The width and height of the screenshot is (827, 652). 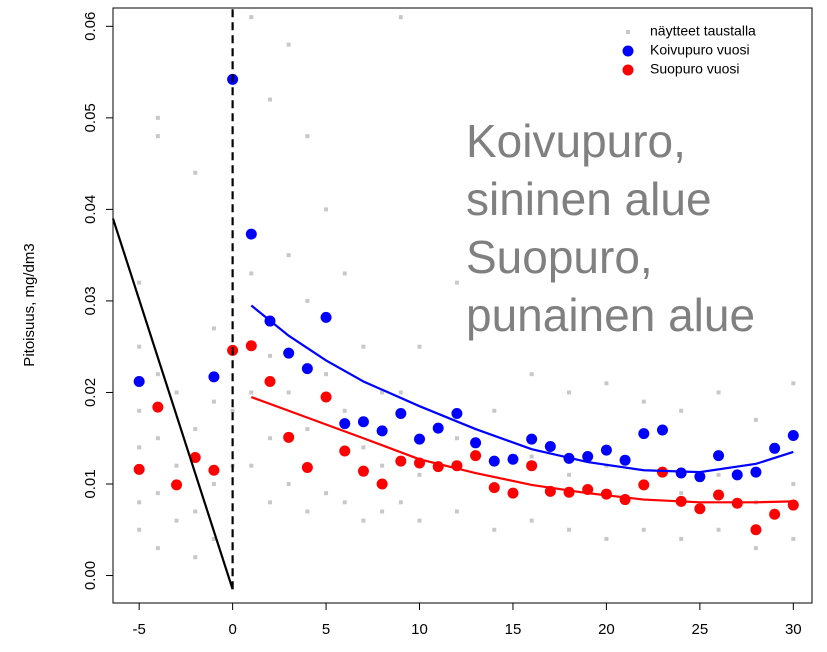 What do you see at coordinates (589, 199) in the screenshot?
I see `annotation: sininen alue` at bounding box center [589, 199].